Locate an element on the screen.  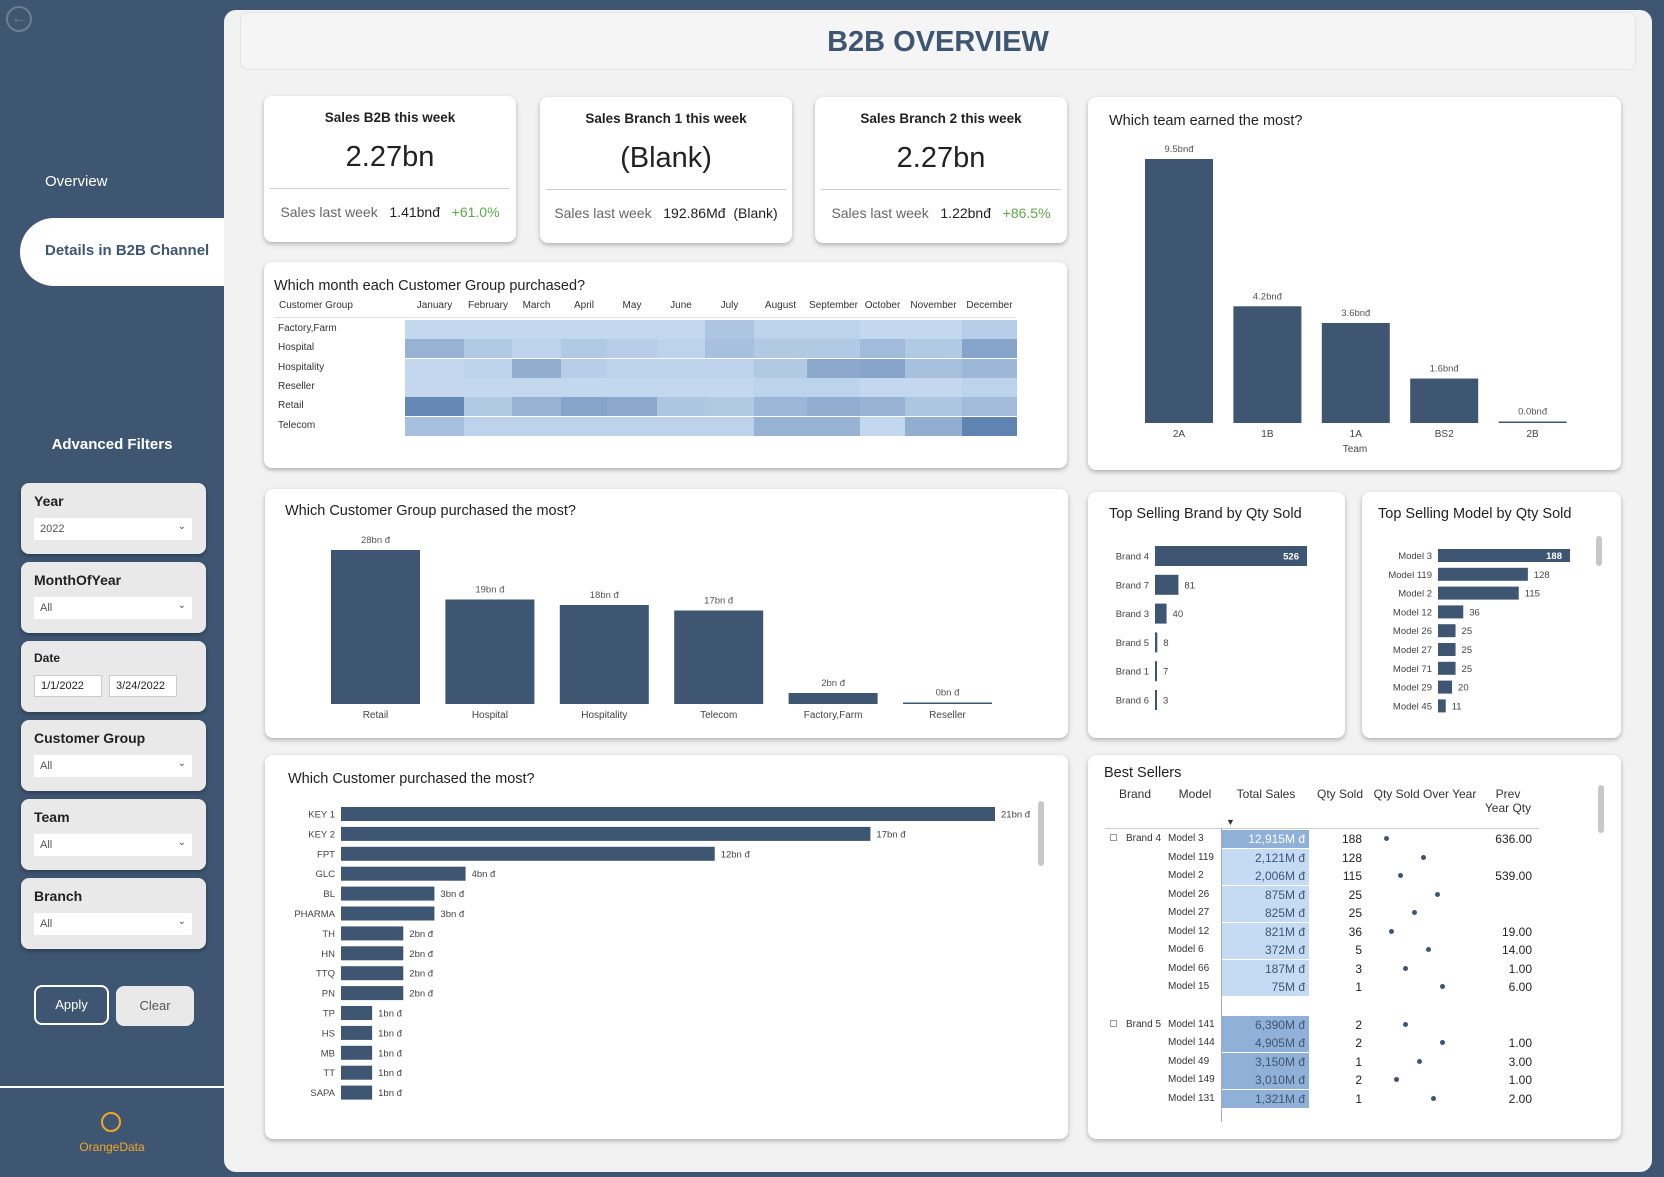
team-dropdown: All ⌄ is located at coordinates (113, 845).